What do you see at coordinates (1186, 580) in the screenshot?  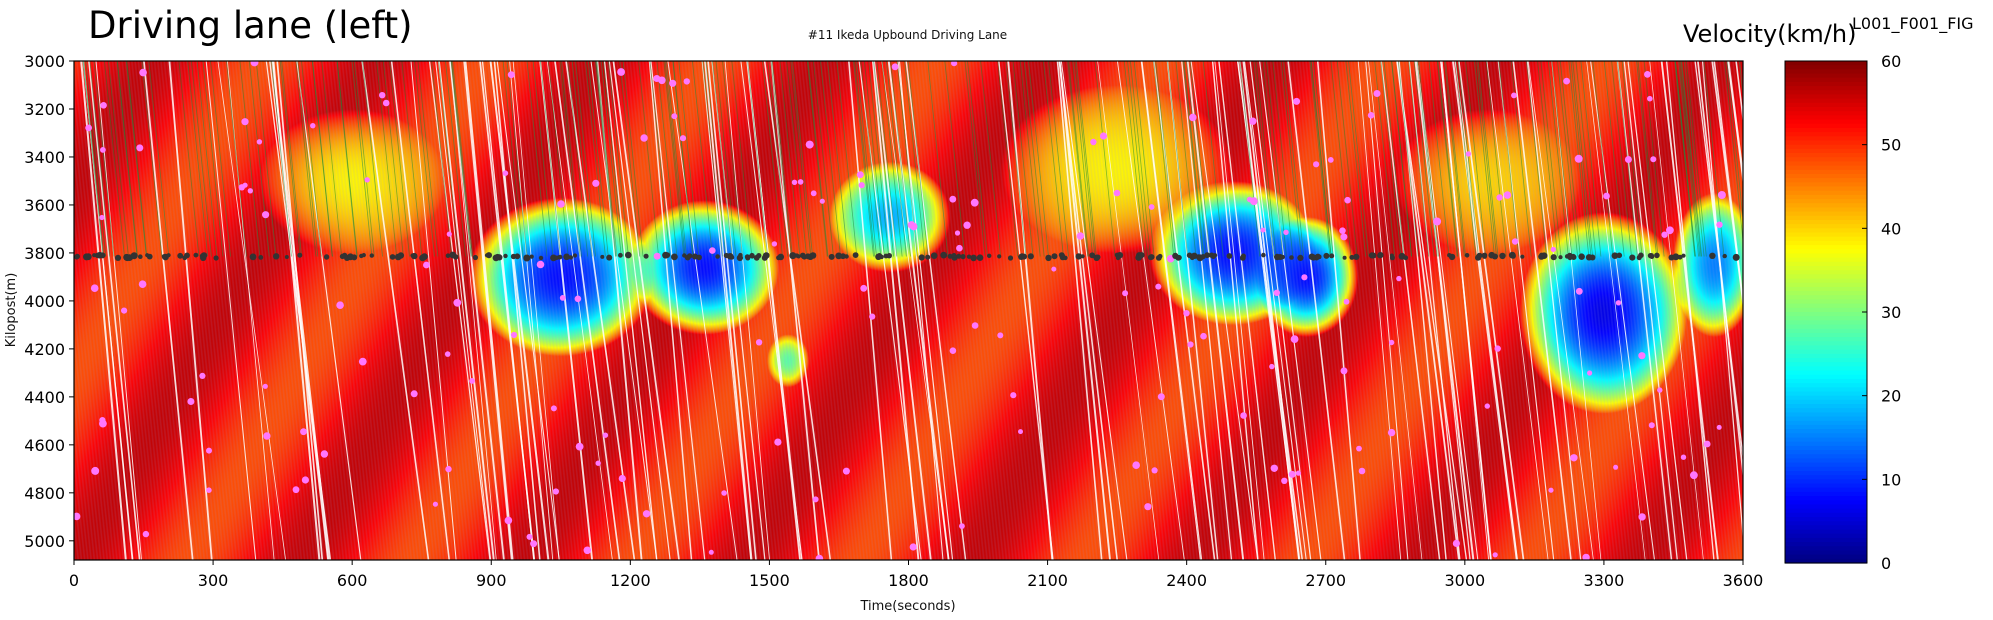 I see `x-tick-label: 2400` at bounding box center [1186, 580].